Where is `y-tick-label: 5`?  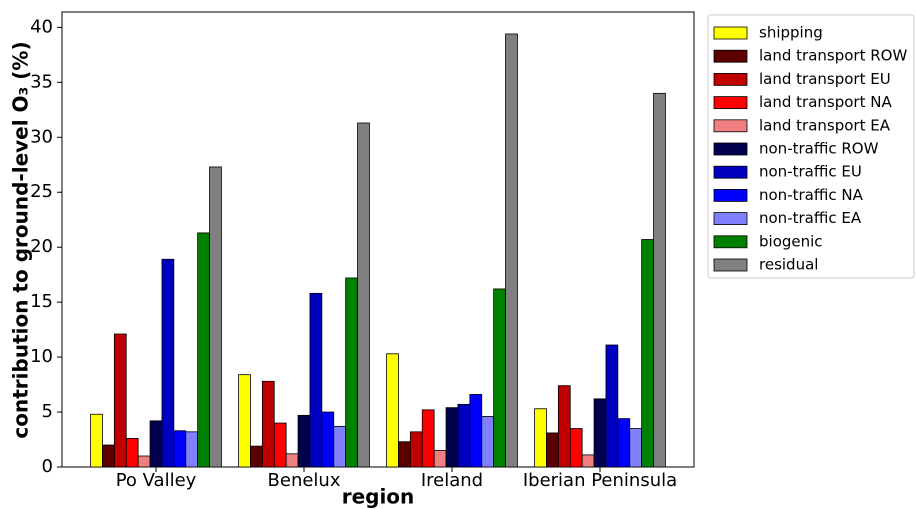 y-tick-label: 5 is located at coordinates (47, 411).